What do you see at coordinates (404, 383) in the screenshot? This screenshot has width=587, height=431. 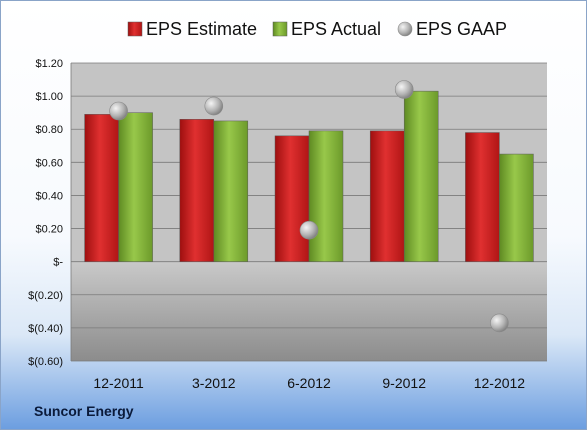 I see `x-tick-label: 9-2012` at bounding box center [404, 383].